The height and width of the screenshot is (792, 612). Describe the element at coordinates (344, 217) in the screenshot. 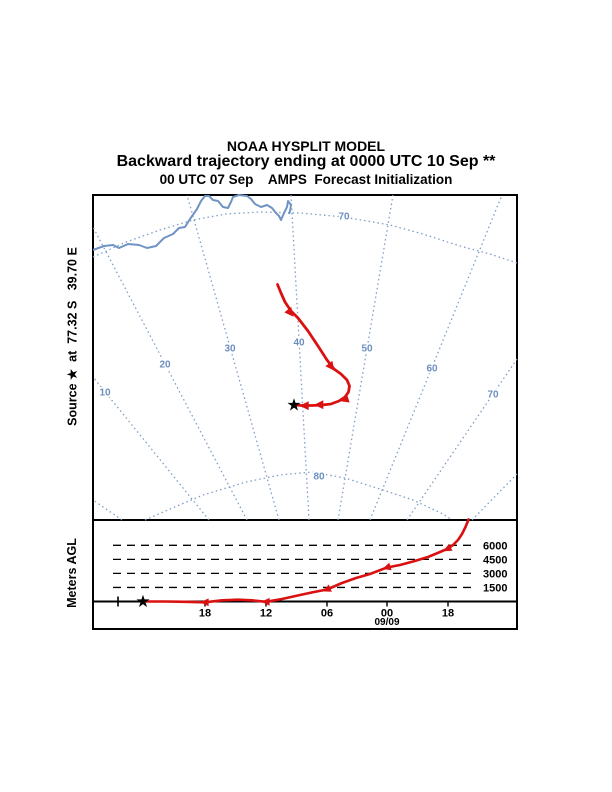

I see `parallel-label-70: 70` at that location.